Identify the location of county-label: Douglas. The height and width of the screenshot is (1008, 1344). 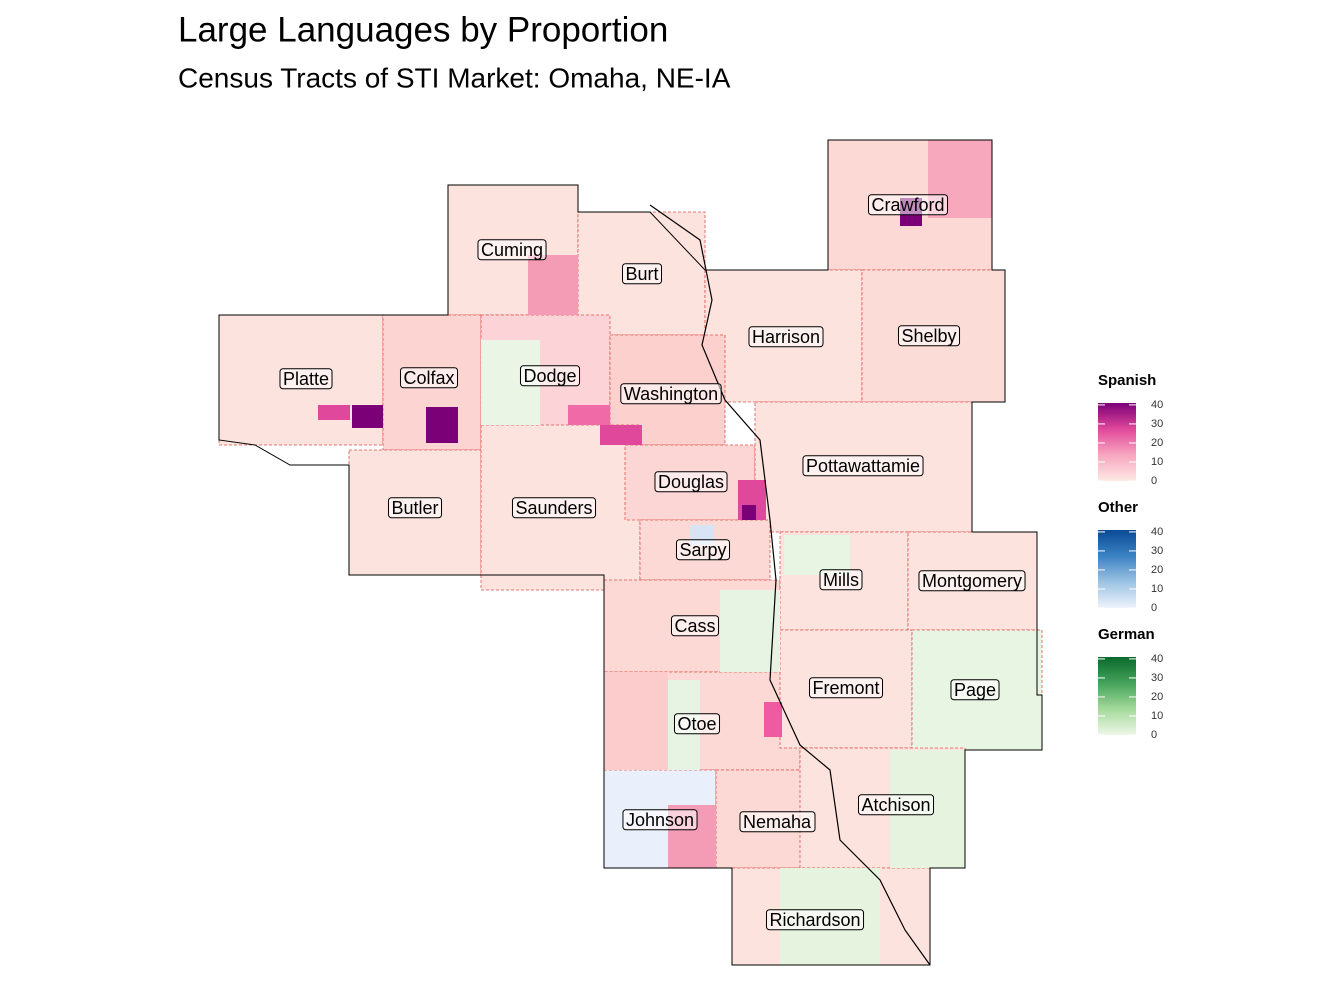
(691, 482).